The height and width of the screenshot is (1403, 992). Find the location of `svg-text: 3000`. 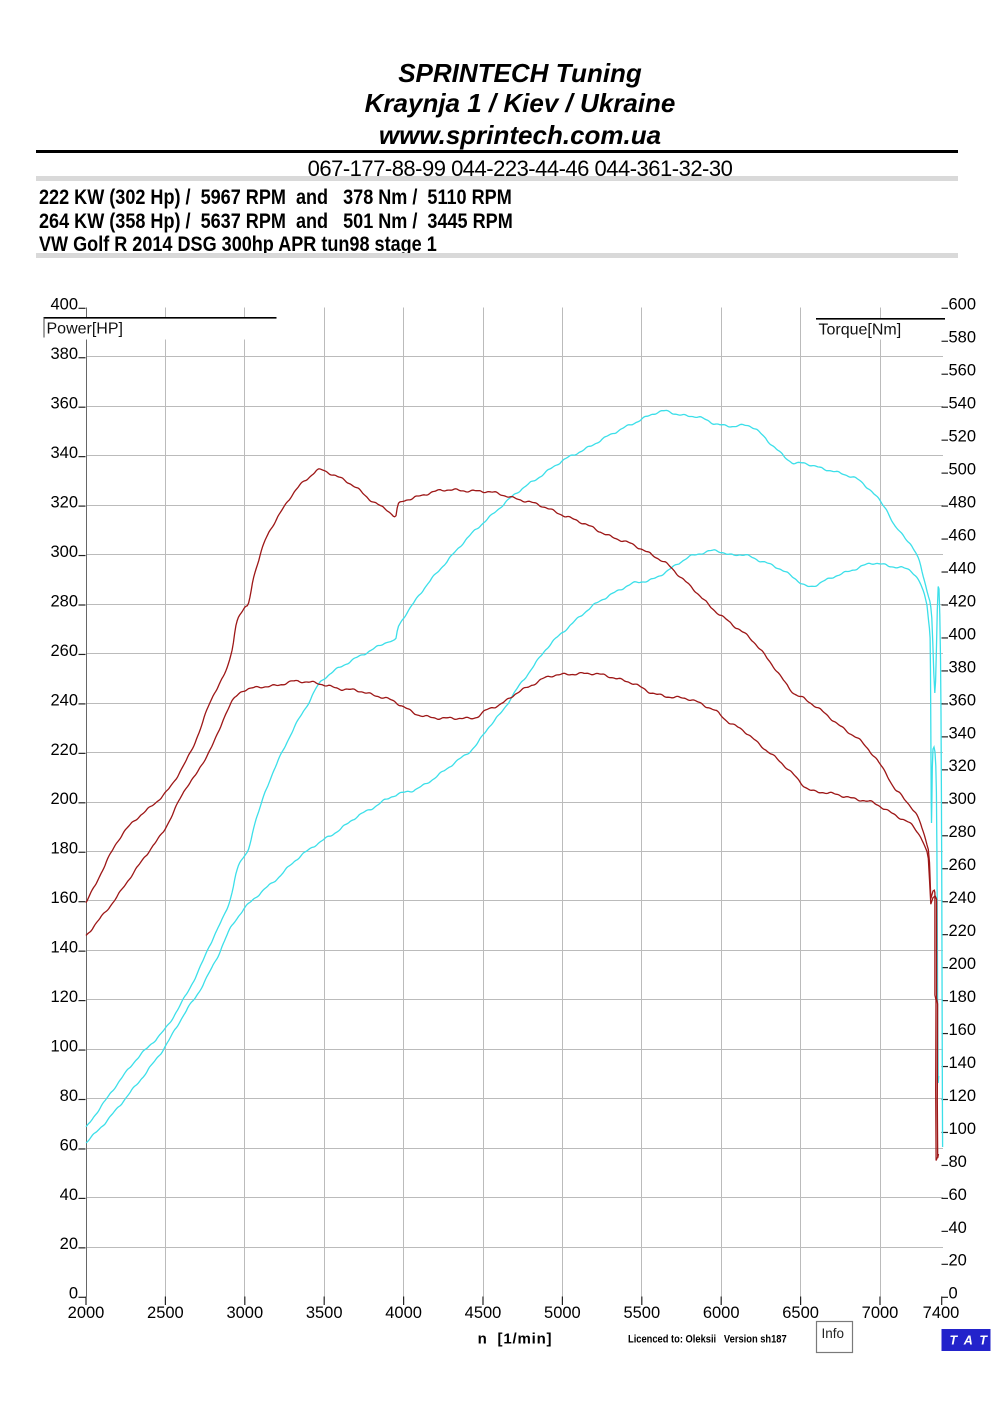

svg-text: 3000 is located at coordinates (244, 1313).